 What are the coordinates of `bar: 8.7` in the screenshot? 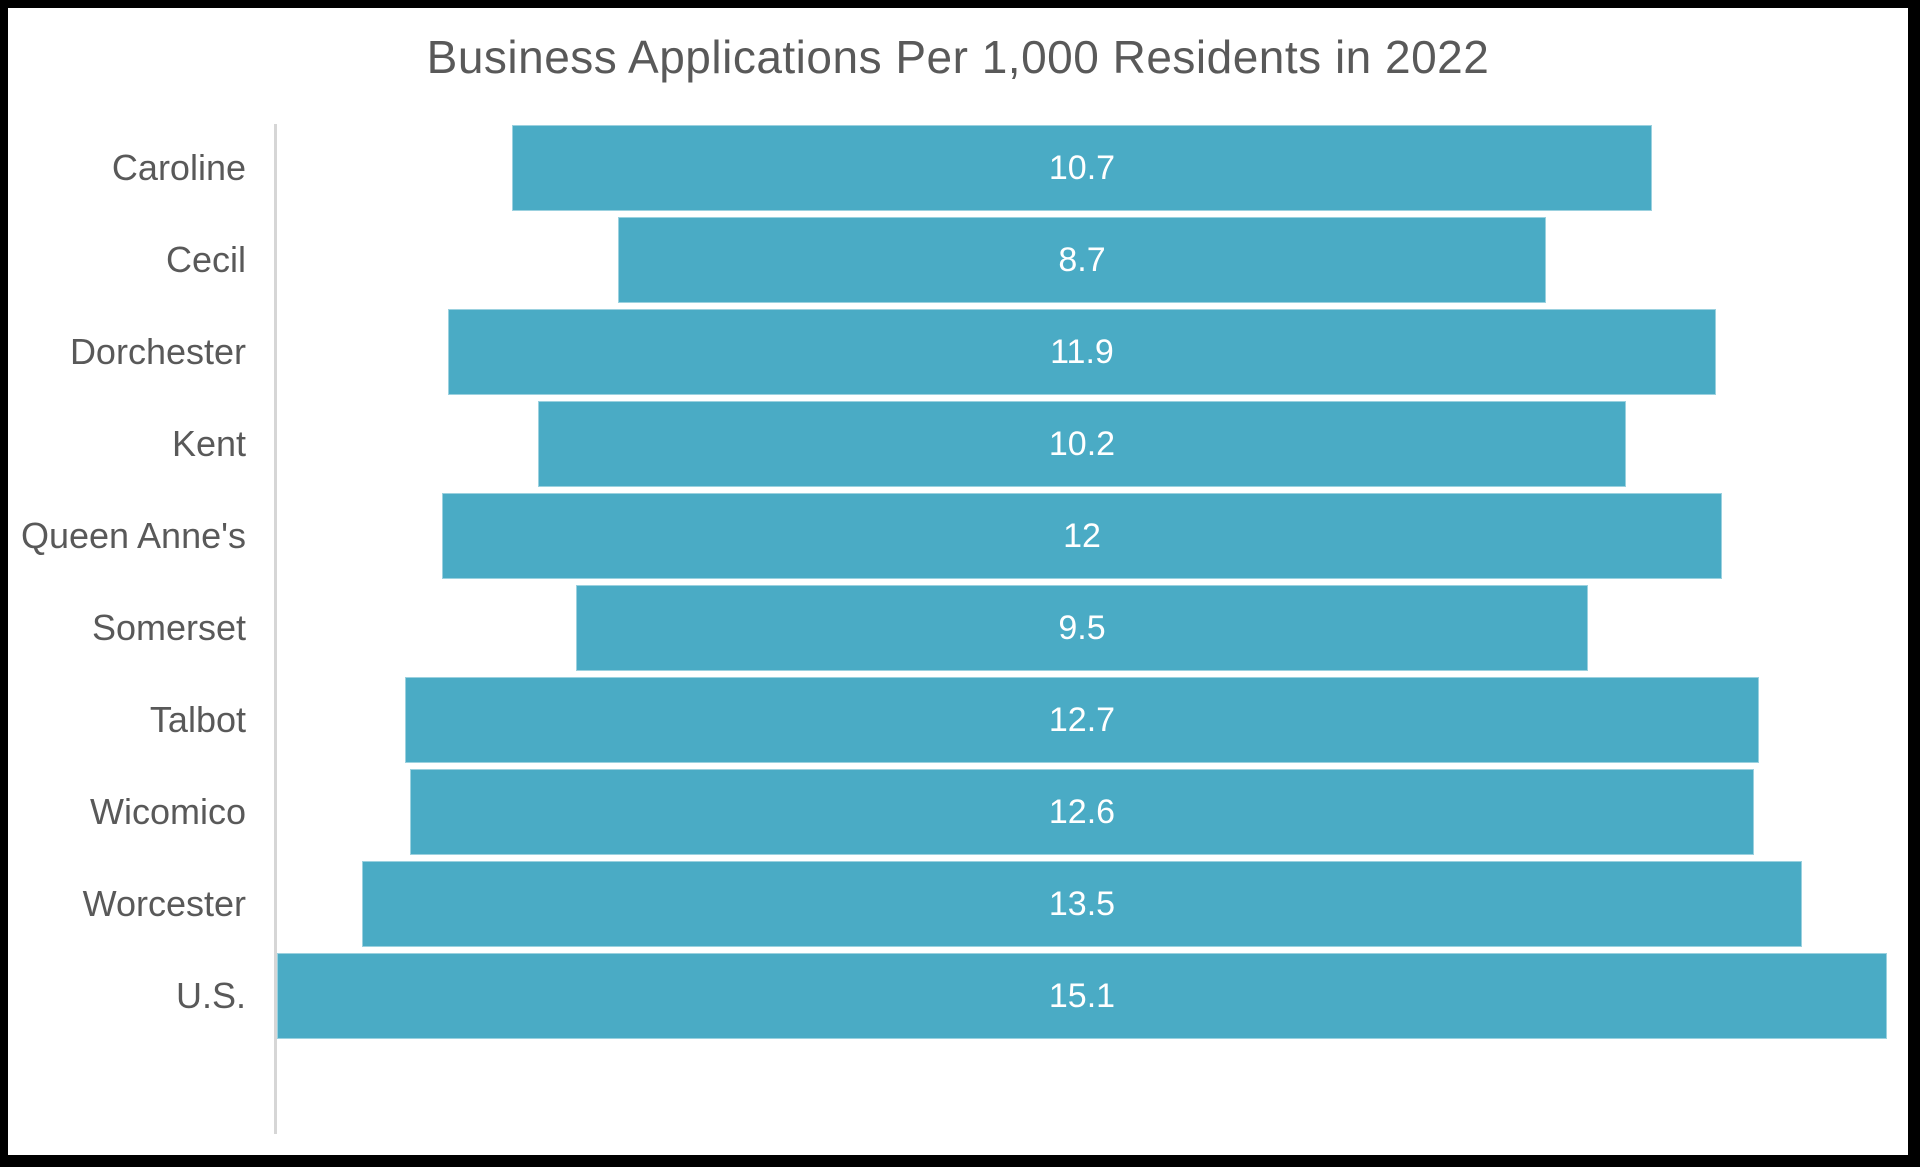 It's located at (1082, 260).